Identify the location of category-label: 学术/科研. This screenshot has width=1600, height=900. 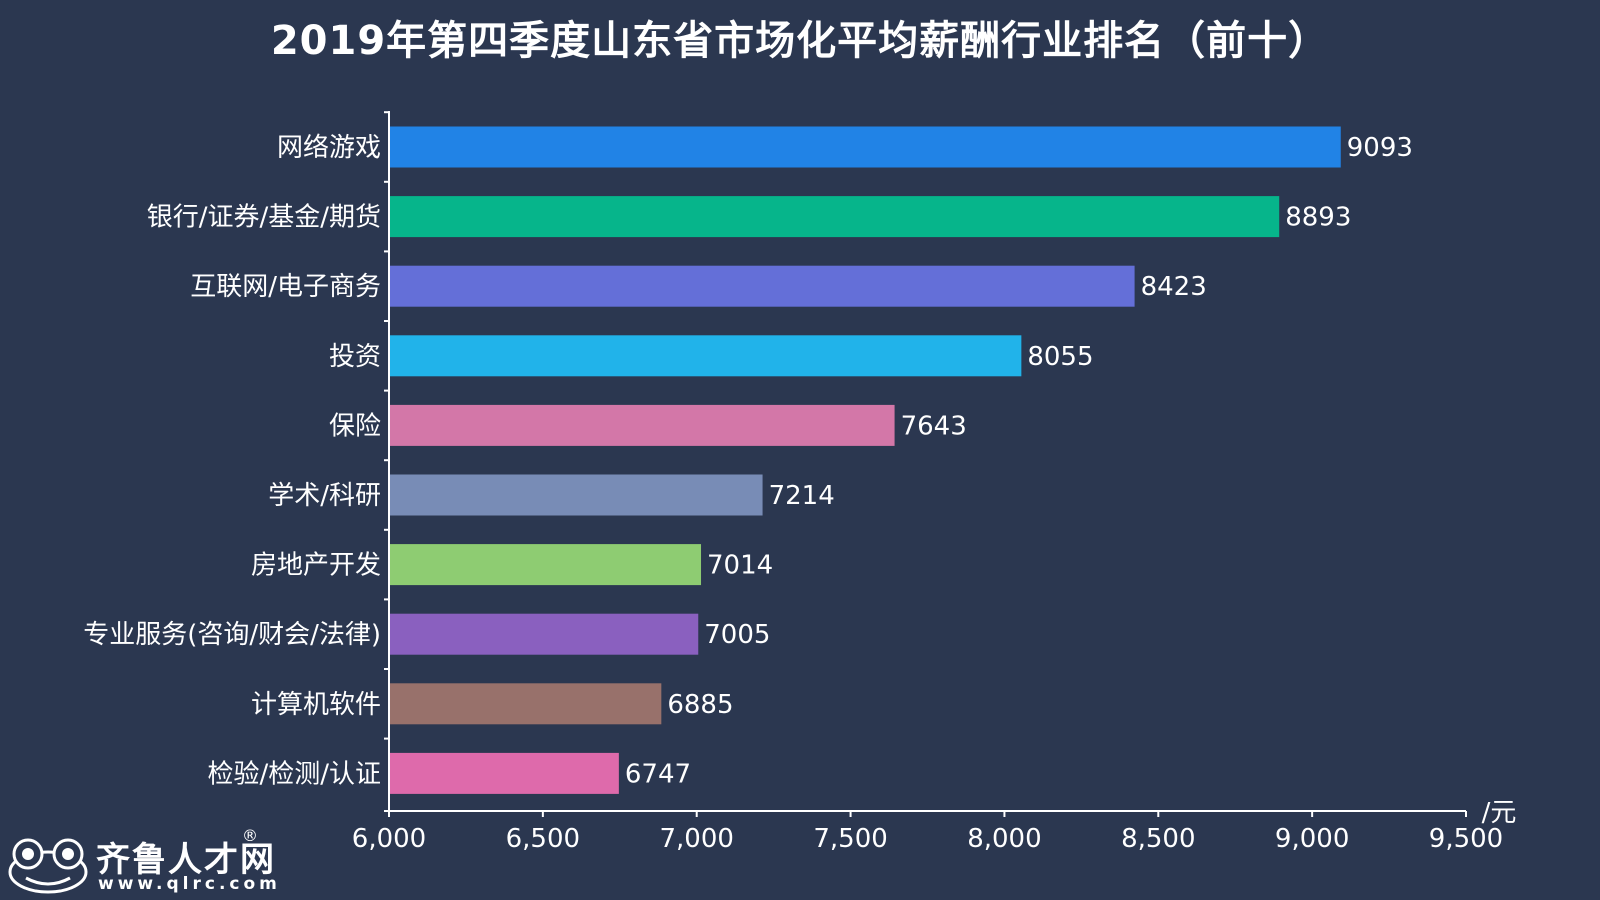
(324, 496).